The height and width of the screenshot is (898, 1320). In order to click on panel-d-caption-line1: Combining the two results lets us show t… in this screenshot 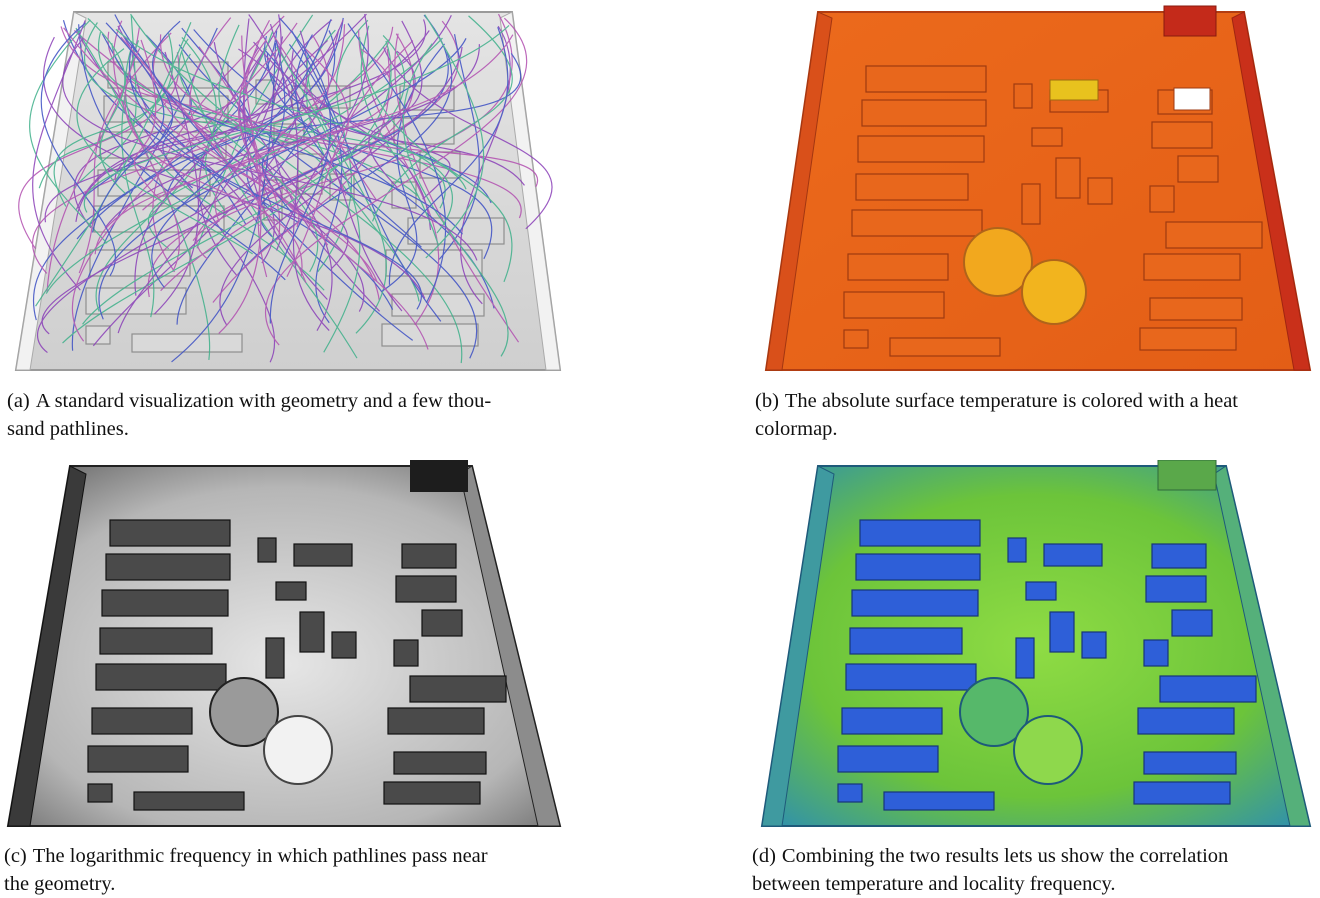, I will do `click(1005, 856)`.